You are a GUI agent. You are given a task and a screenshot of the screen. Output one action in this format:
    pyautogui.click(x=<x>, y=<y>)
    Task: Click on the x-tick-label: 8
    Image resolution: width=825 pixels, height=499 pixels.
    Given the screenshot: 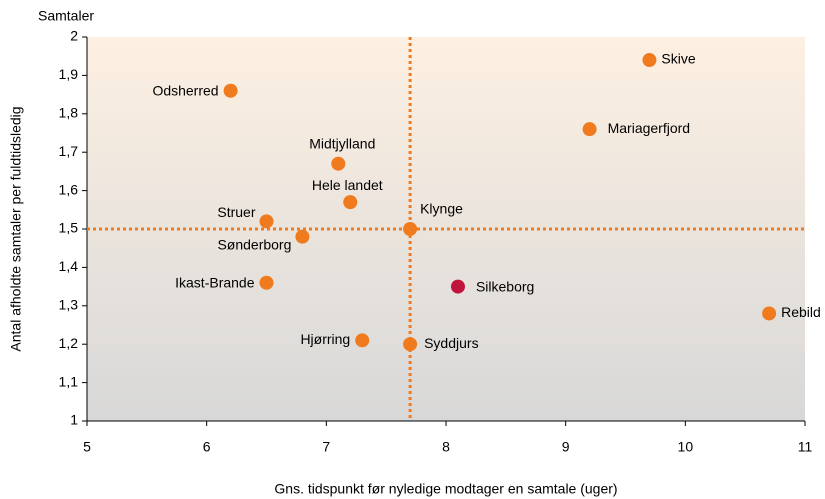 What is the action you would take?
    pyautogui.click(x=446, y=447)
    